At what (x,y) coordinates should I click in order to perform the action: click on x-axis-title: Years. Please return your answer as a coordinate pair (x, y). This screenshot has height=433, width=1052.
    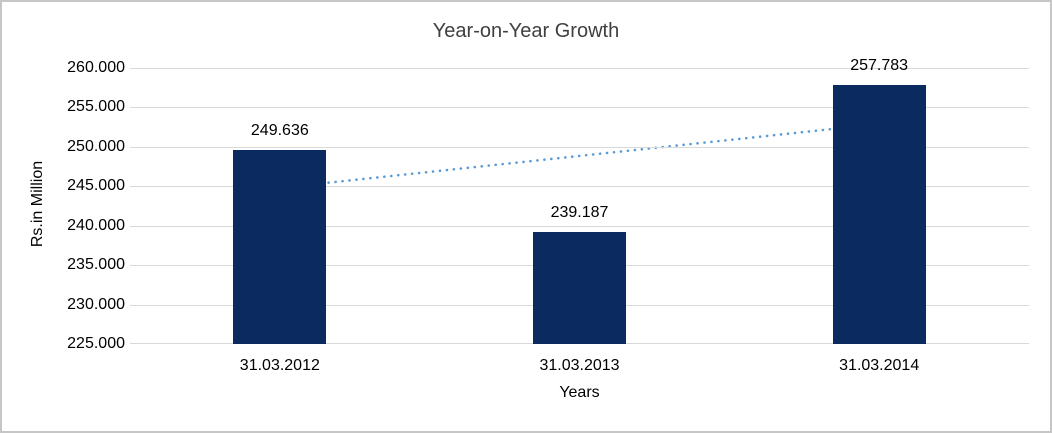
    Looking at the image, I should click on (579, 392).